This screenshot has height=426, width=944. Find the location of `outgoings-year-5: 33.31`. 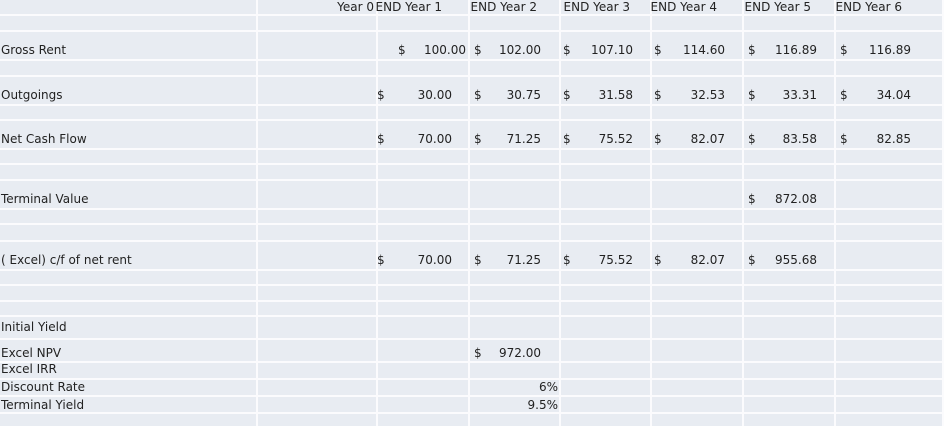

outgoings-year-5: 33.31 is located at coordinates (799, 95).